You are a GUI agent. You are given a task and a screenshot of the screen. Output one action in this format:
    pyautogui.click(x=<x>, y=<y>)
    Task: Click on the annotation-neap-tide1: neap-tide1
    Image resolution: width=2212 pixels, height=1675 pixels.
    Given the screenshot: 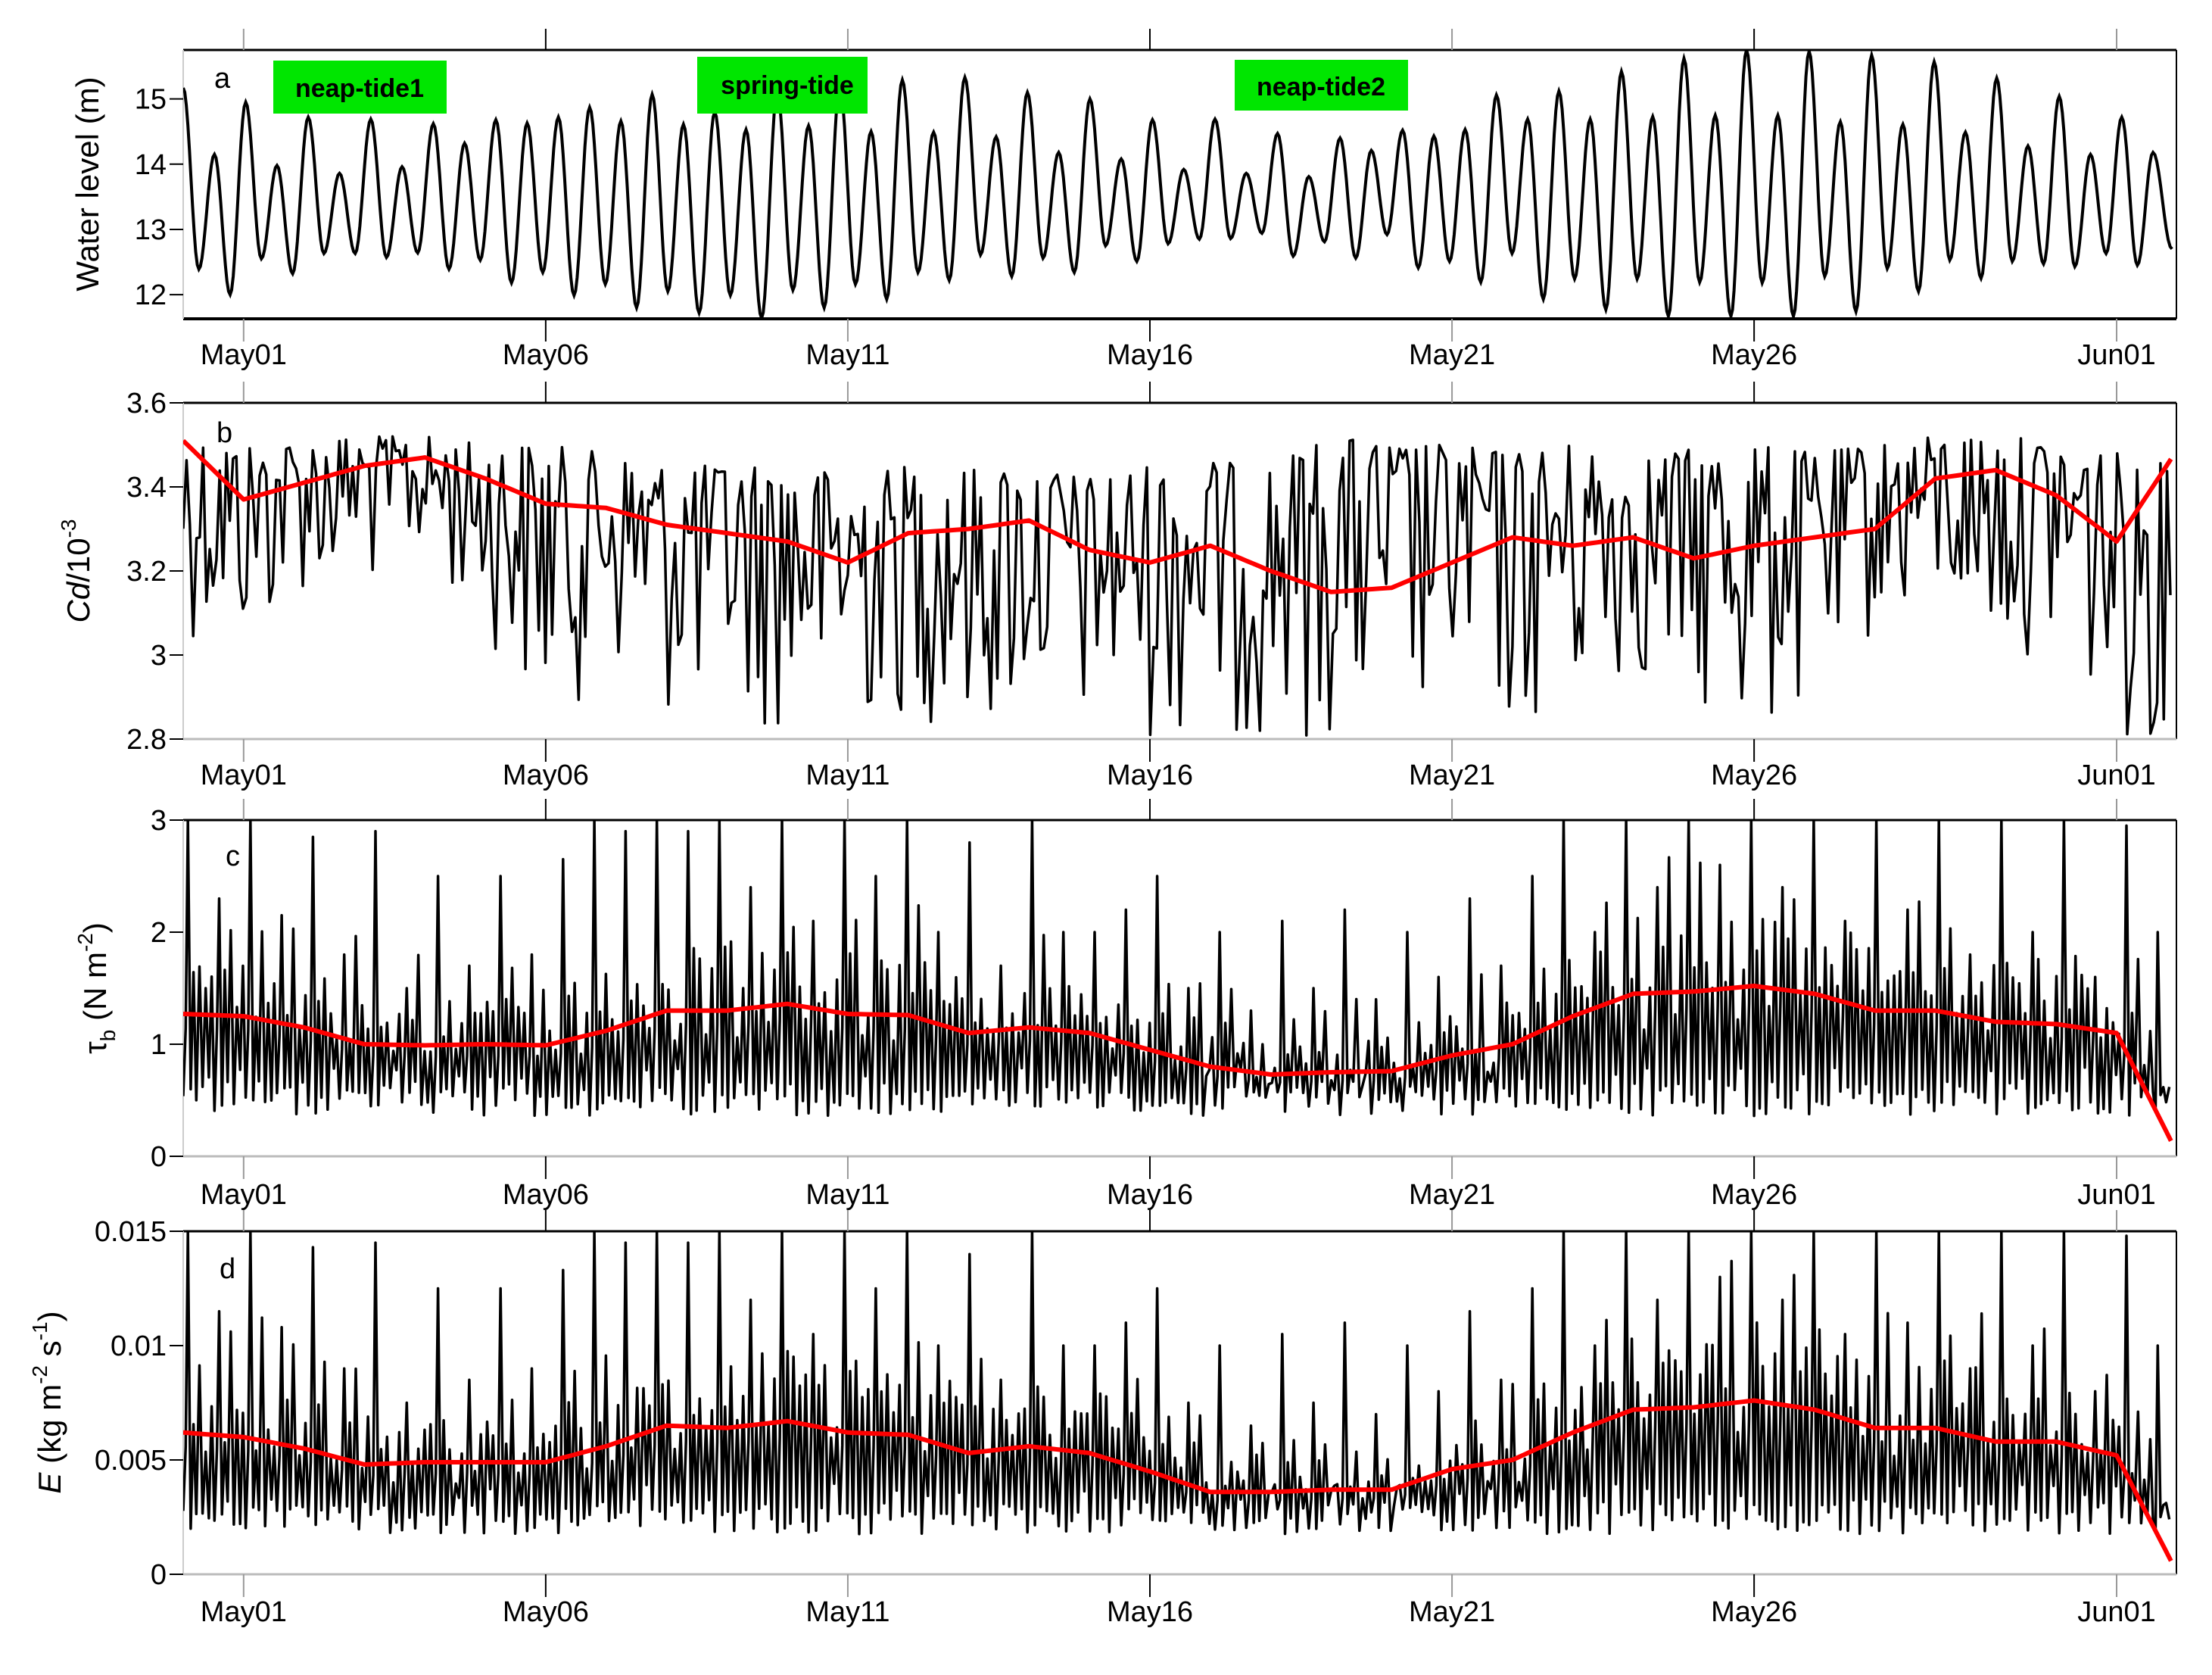 What is the action you would take?
    pyautogui.click(x=360, y=87)
    